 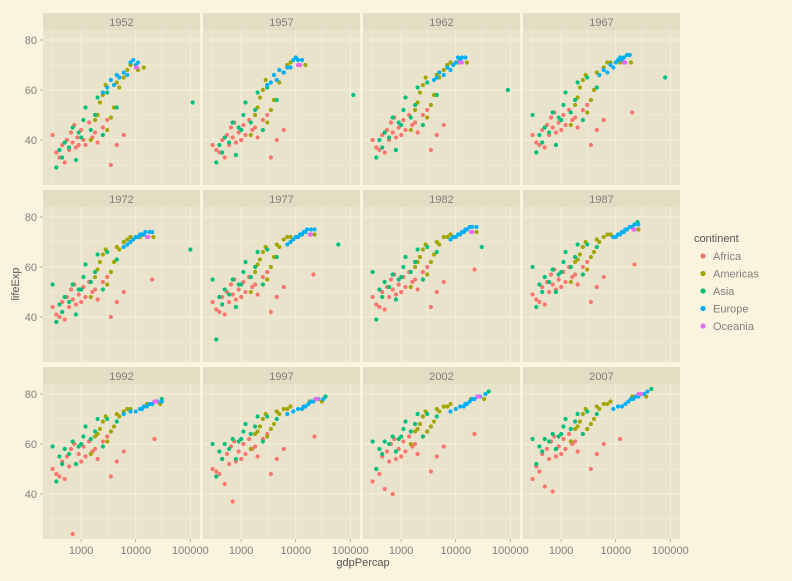 What do you see at coordinates (117, 462) in the screenshot?
I see `facet-panel-1992: 1992 40 60 80 1000 10000 100000` at bounding box center [117, 462].